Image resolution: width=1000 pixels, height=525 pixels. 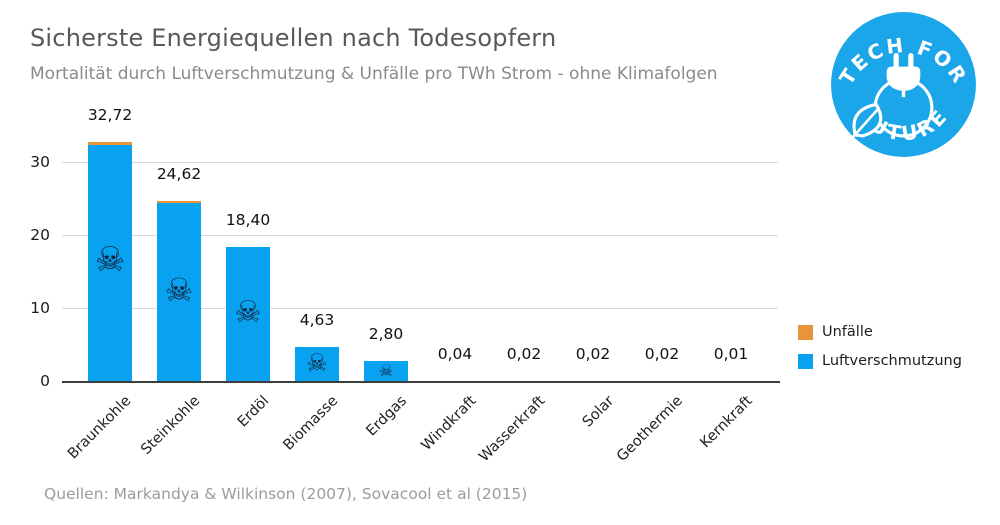 I want to click on value-label-5: 0,04, so click(x=455, y=354).